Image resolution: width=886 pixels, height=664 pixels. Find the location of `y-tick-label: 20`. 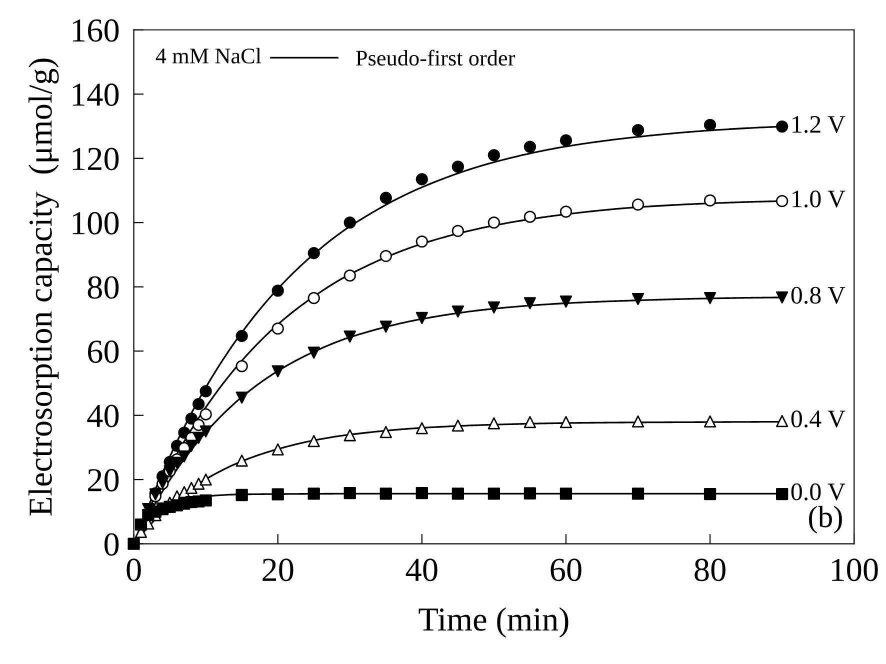

y-tick-label: 20 is located at coordinates (103, 480).